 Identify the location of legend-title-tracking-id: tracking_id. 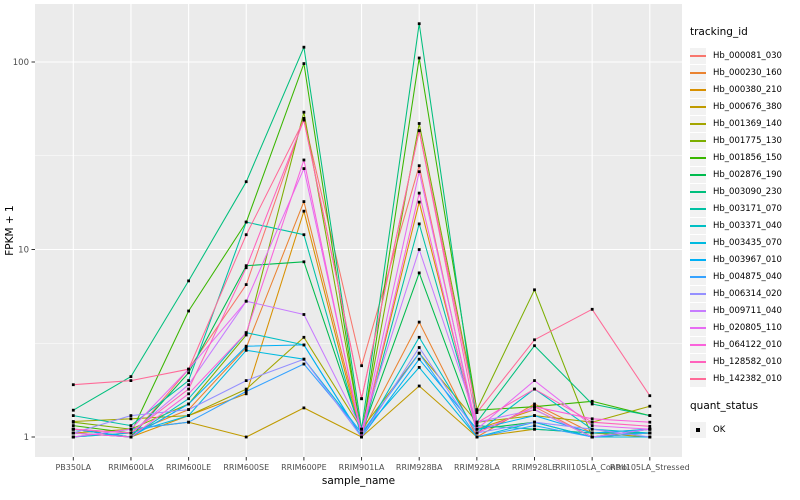
(719, 32).